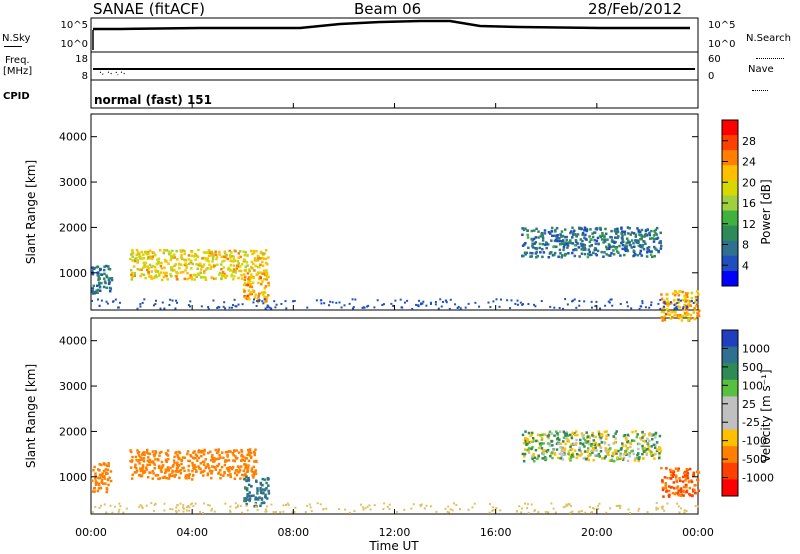 The image size is (800, 554). I want to click on colorbar-tick-label: -1000, so click(758, 478).